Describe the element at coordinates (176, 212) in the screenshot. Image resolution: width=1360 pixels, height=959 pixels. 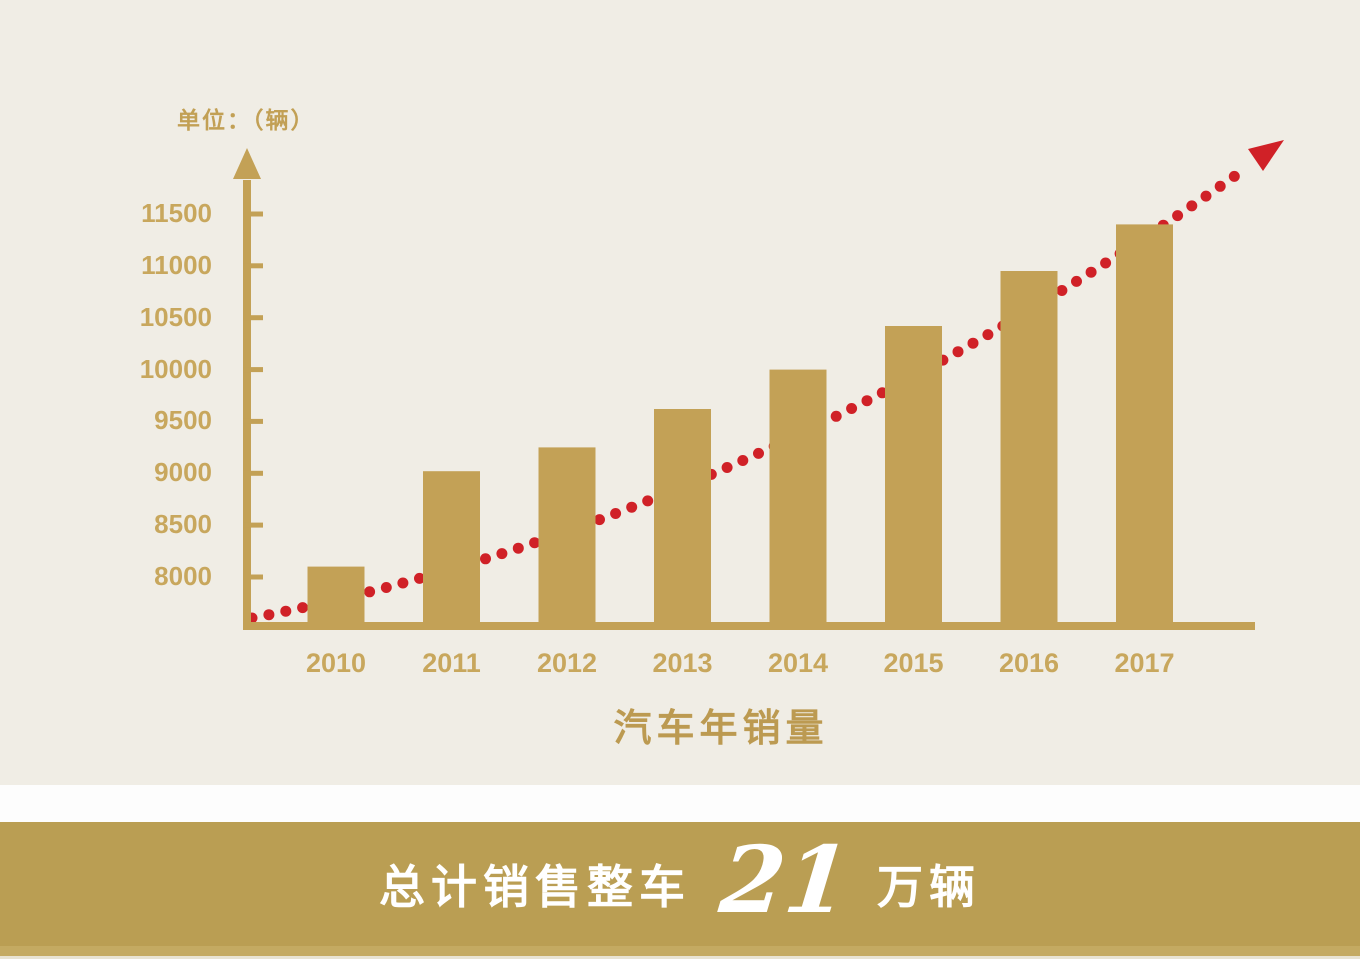
I see `y-axis-tick-label: 11500` at that location.